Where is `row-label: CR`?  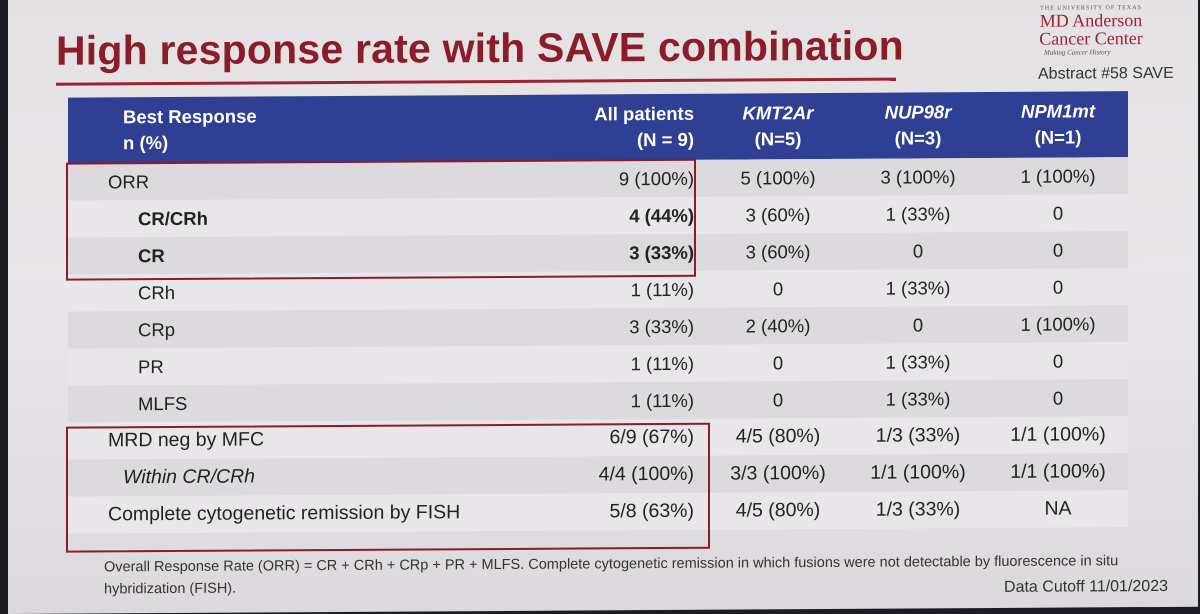
row-label: CR is located at coordinates (288, 254).